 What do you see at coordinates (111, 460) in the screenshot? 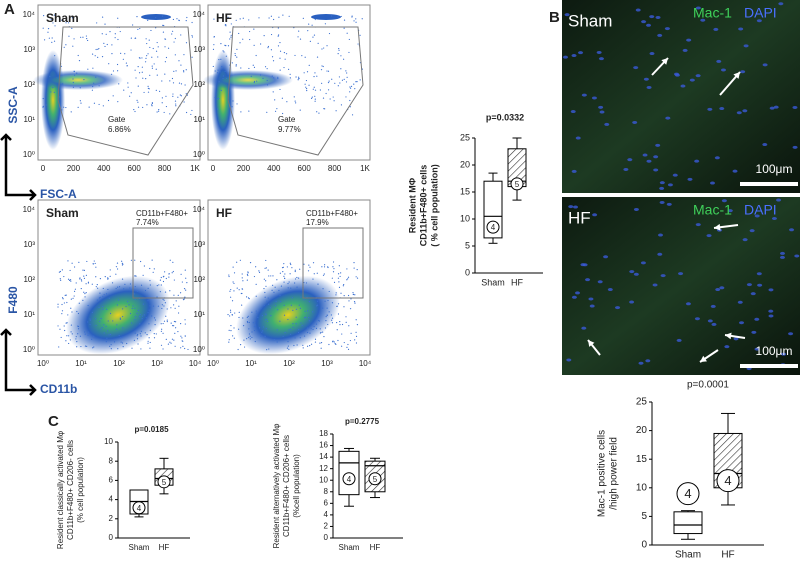
I see `y-tick-label: 8` at bounding box center [111, 460].